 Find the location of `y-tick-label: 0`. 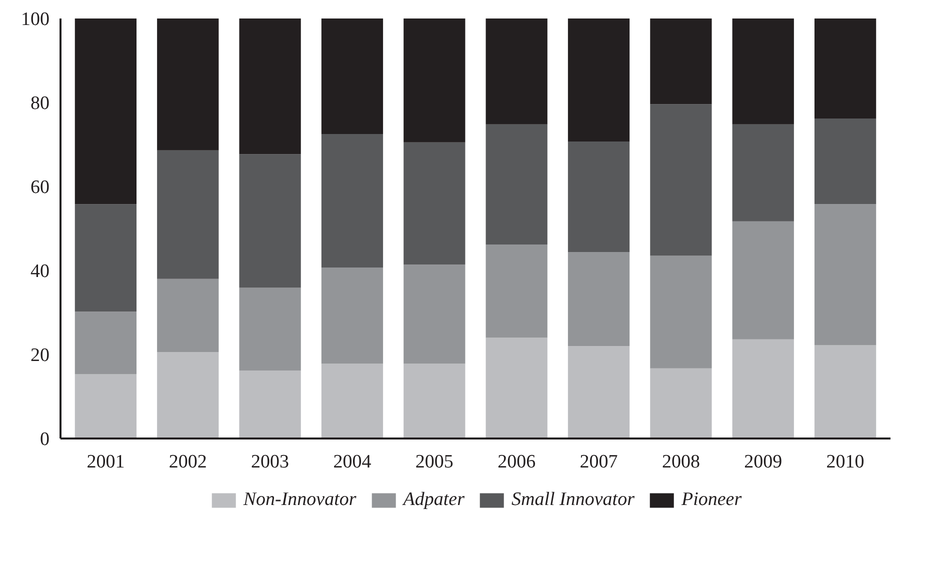

y-tick-label: 0 is located at coordinates (45, 439).